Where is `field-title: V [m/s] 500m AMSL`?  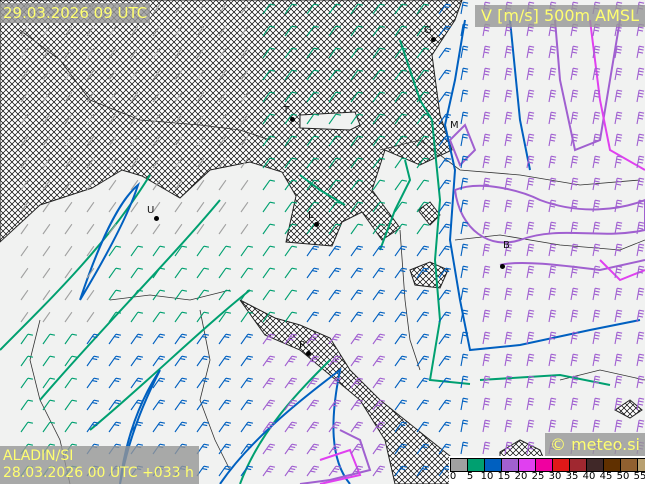 field-title: V [m/s] 500m AMSL is located at coordinates (560, 16).